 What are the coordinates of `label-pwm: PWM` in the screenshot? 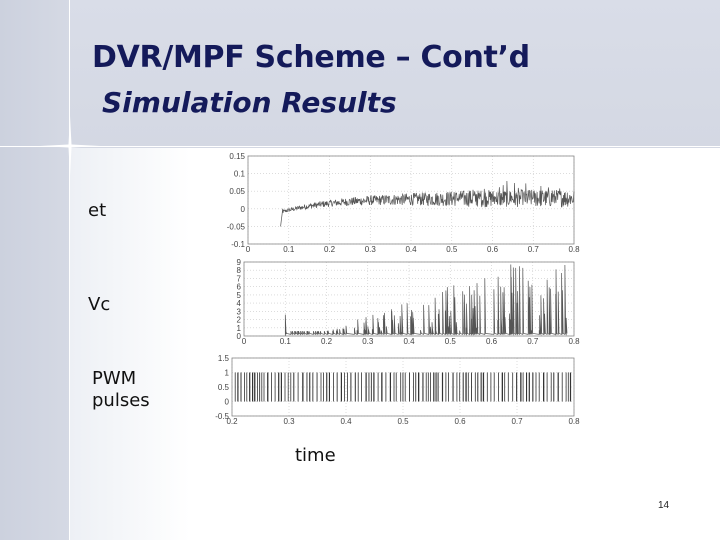 It's located at (114, 378).